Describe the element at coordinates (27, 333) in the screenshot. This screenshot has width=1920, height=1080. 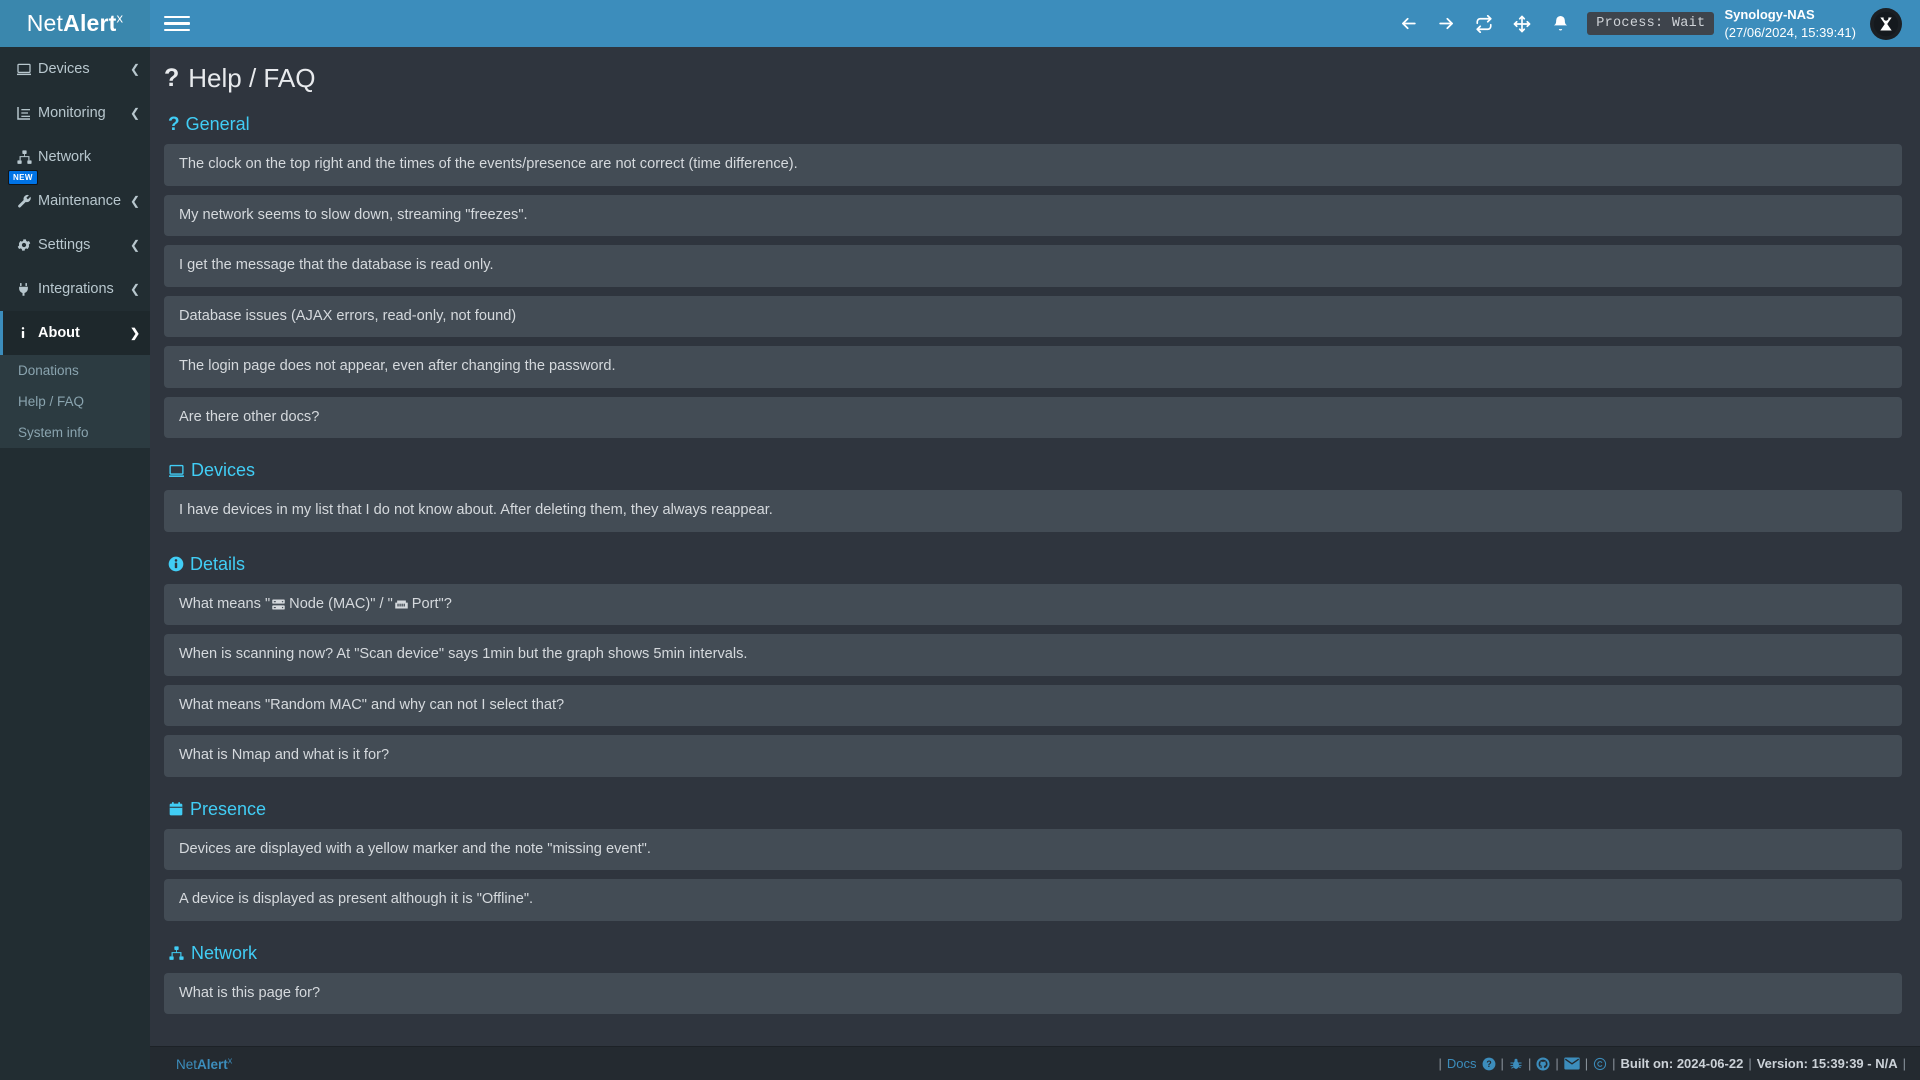
I see `info-icon` at that location.